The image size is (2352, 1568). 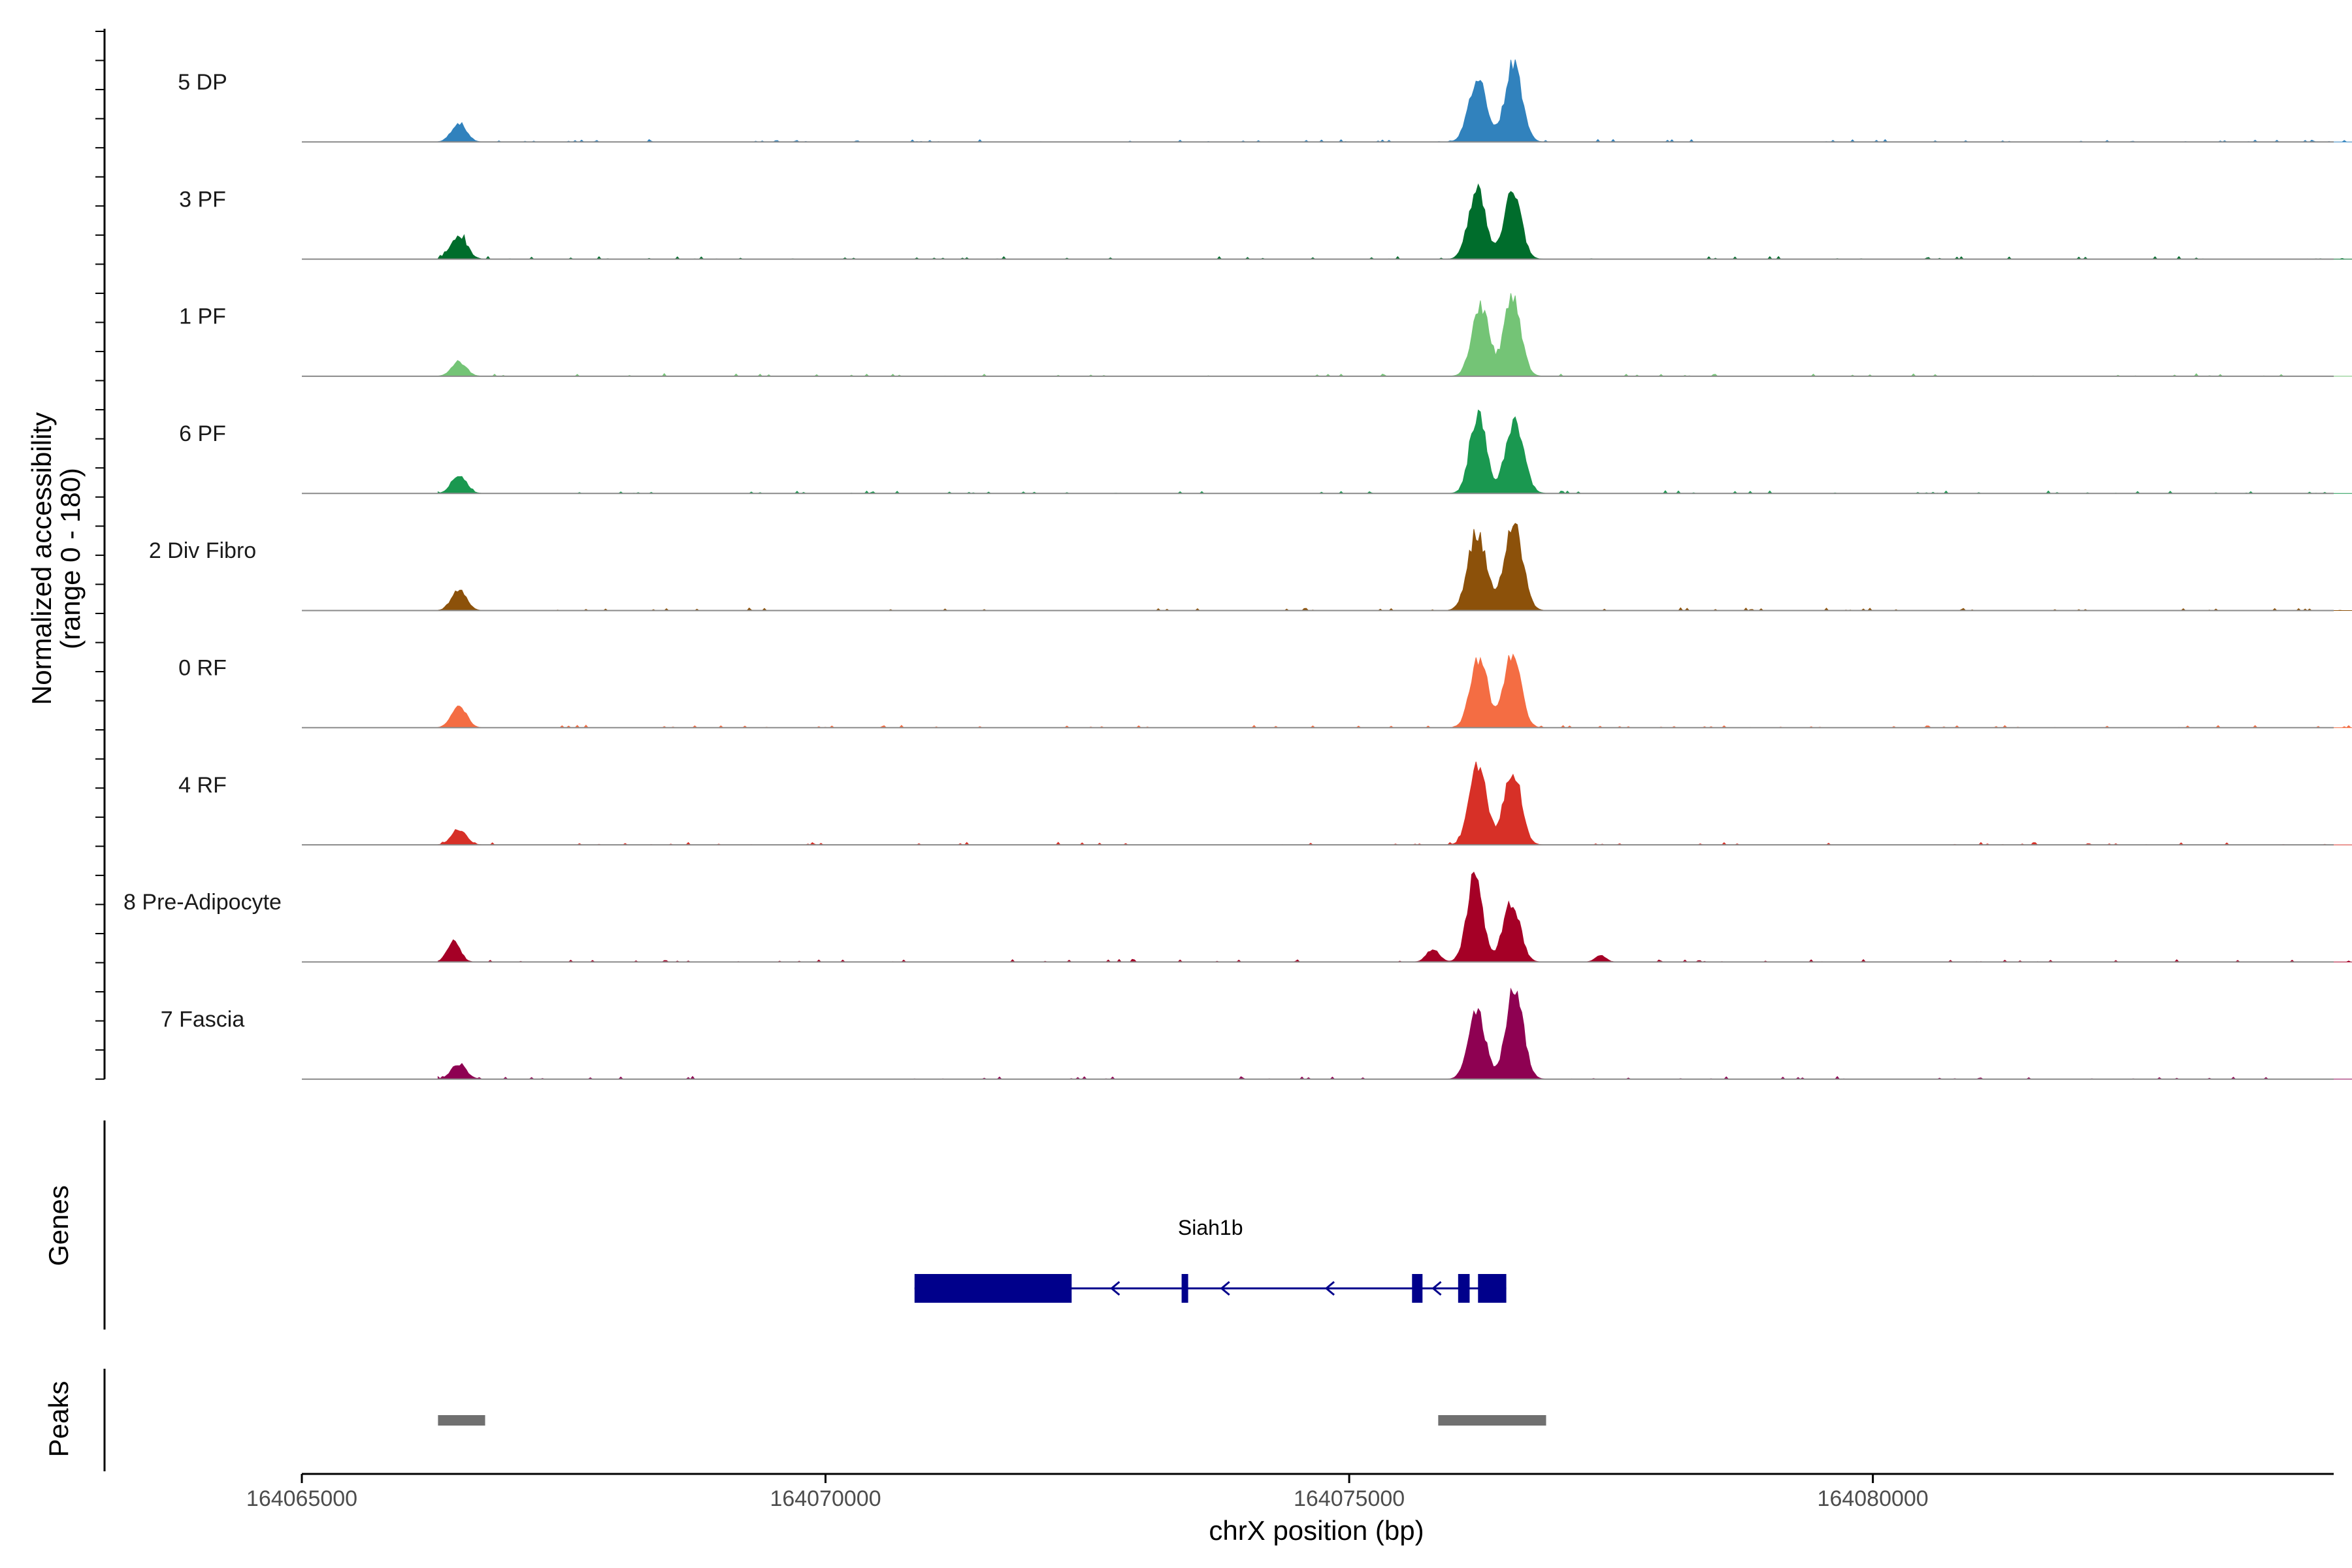 I want to click on track-3-pf: 3 PF, so click(x=1265, y=221).